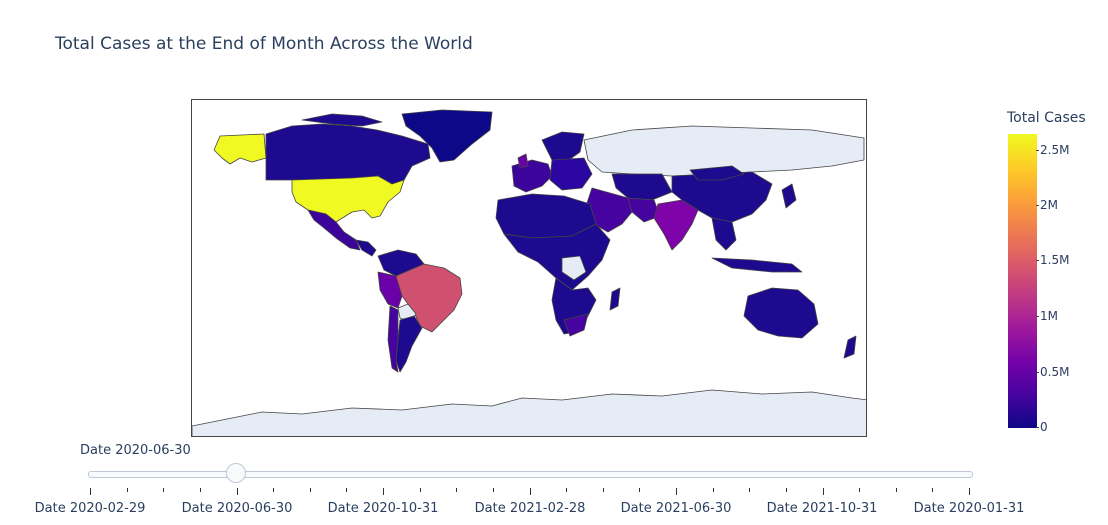 This screenshot has width=1108, height=525. I want to click on slider-current-value: Date 2020-06-30, so click(135, 450).